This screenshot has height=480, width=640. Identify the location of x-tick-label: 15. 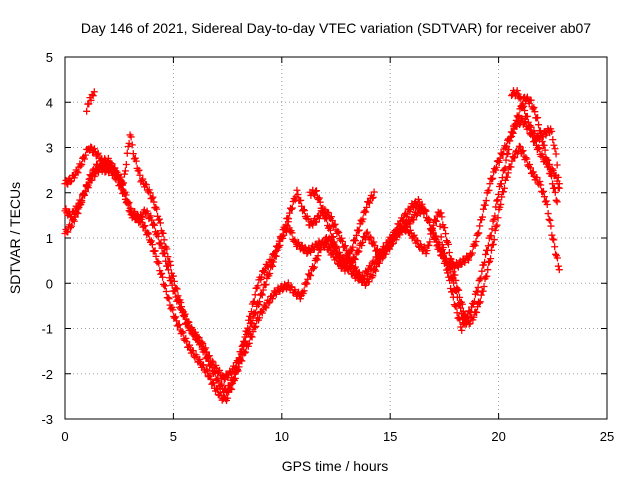
(390, 436).